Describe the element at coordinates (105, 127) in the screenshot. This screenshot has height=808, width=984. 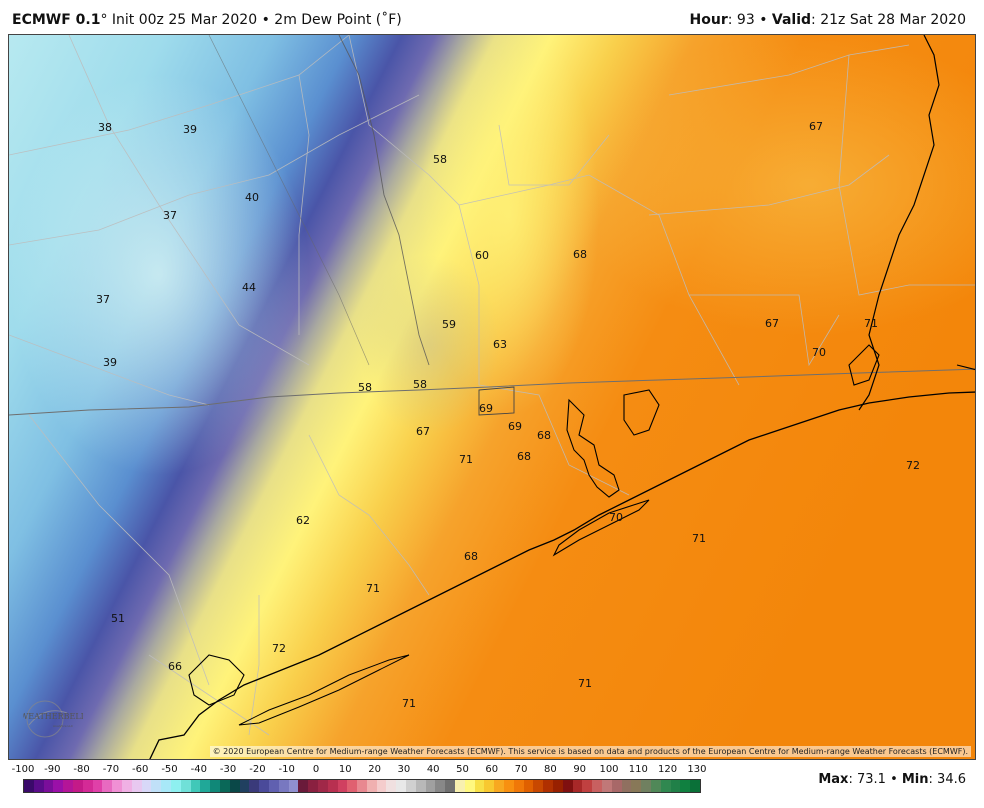
I see `value-label: 38` at that location.